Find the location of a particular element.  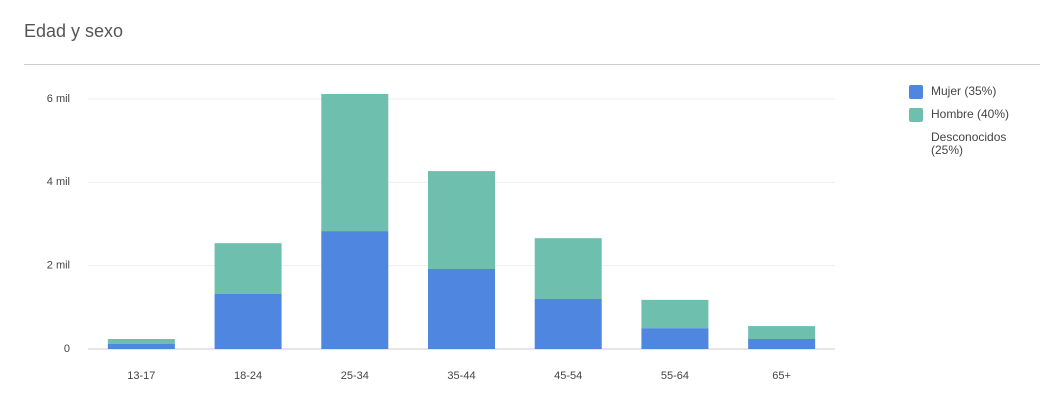

x-tick-label: 65+ is located at coordinates (781, 376).